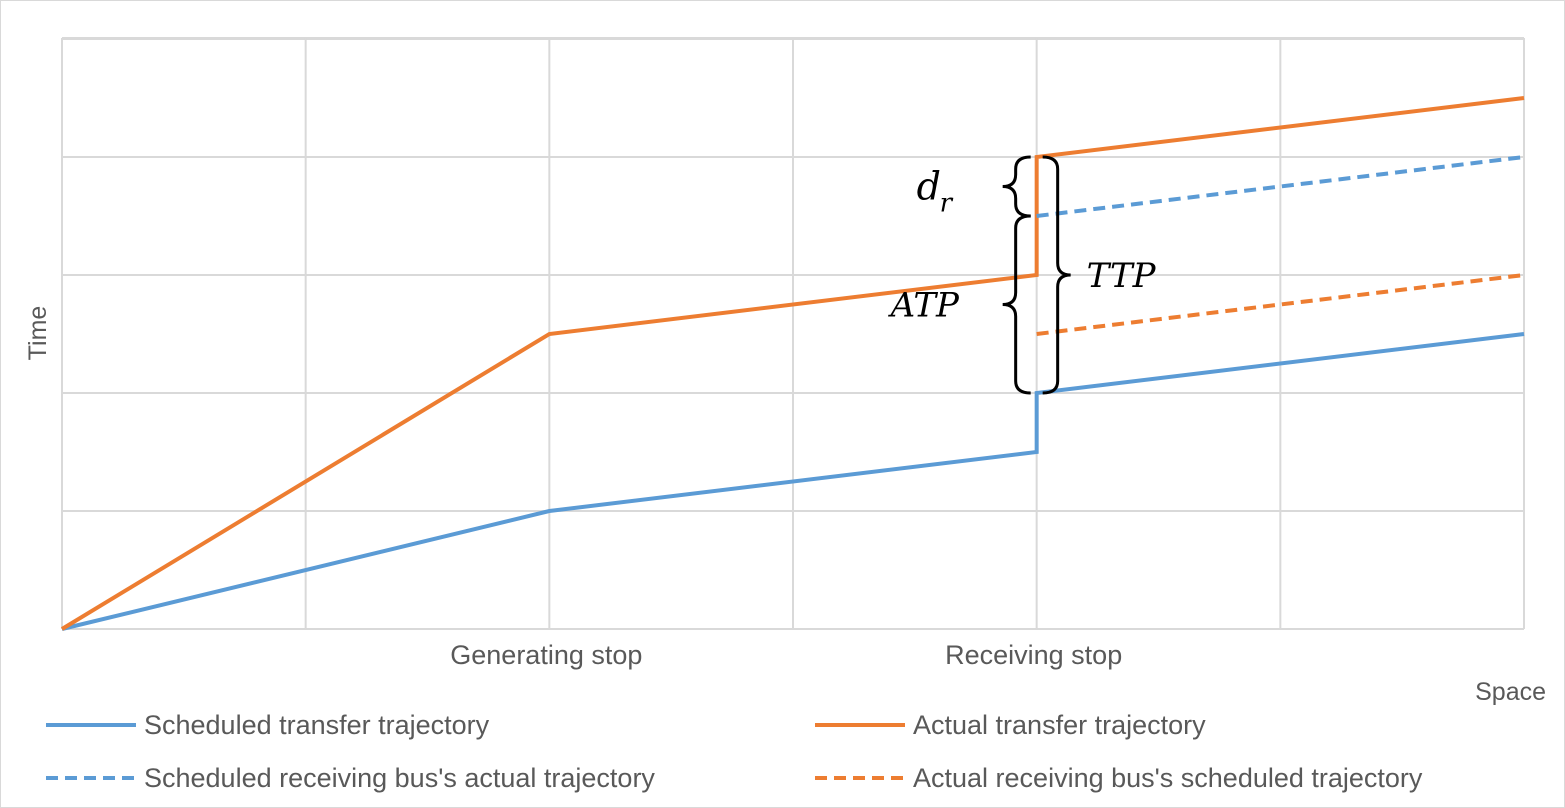 The height and width of the screenshot is (808, 1565). I want to click on annotation-brackets: dr ATP TTP, so click(1022, 275).